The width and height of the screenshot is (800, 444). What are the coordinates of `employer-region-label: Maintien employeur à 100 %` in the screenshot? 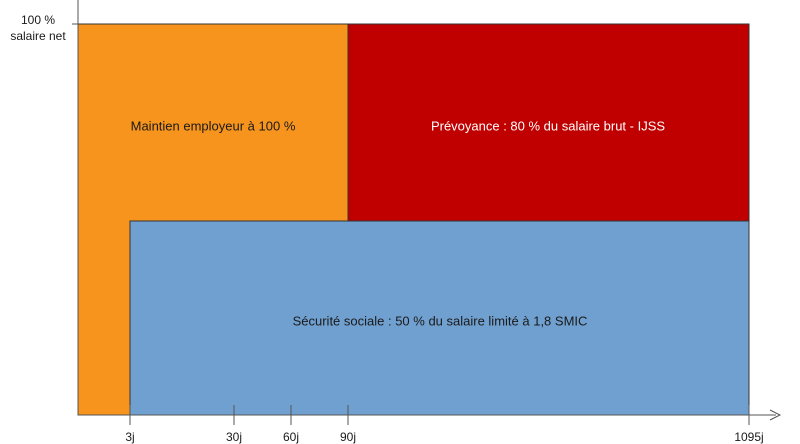 It's located at (213, 126).